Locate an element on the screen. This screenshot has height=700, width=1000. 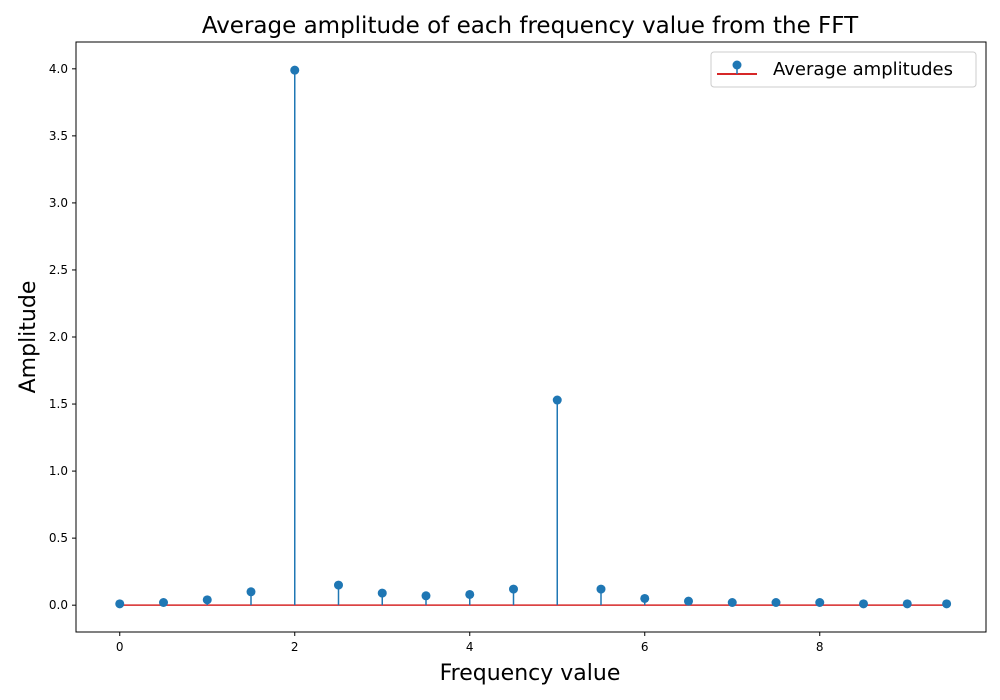
x-tick-label: 0 is located at coordinates (120, 647).